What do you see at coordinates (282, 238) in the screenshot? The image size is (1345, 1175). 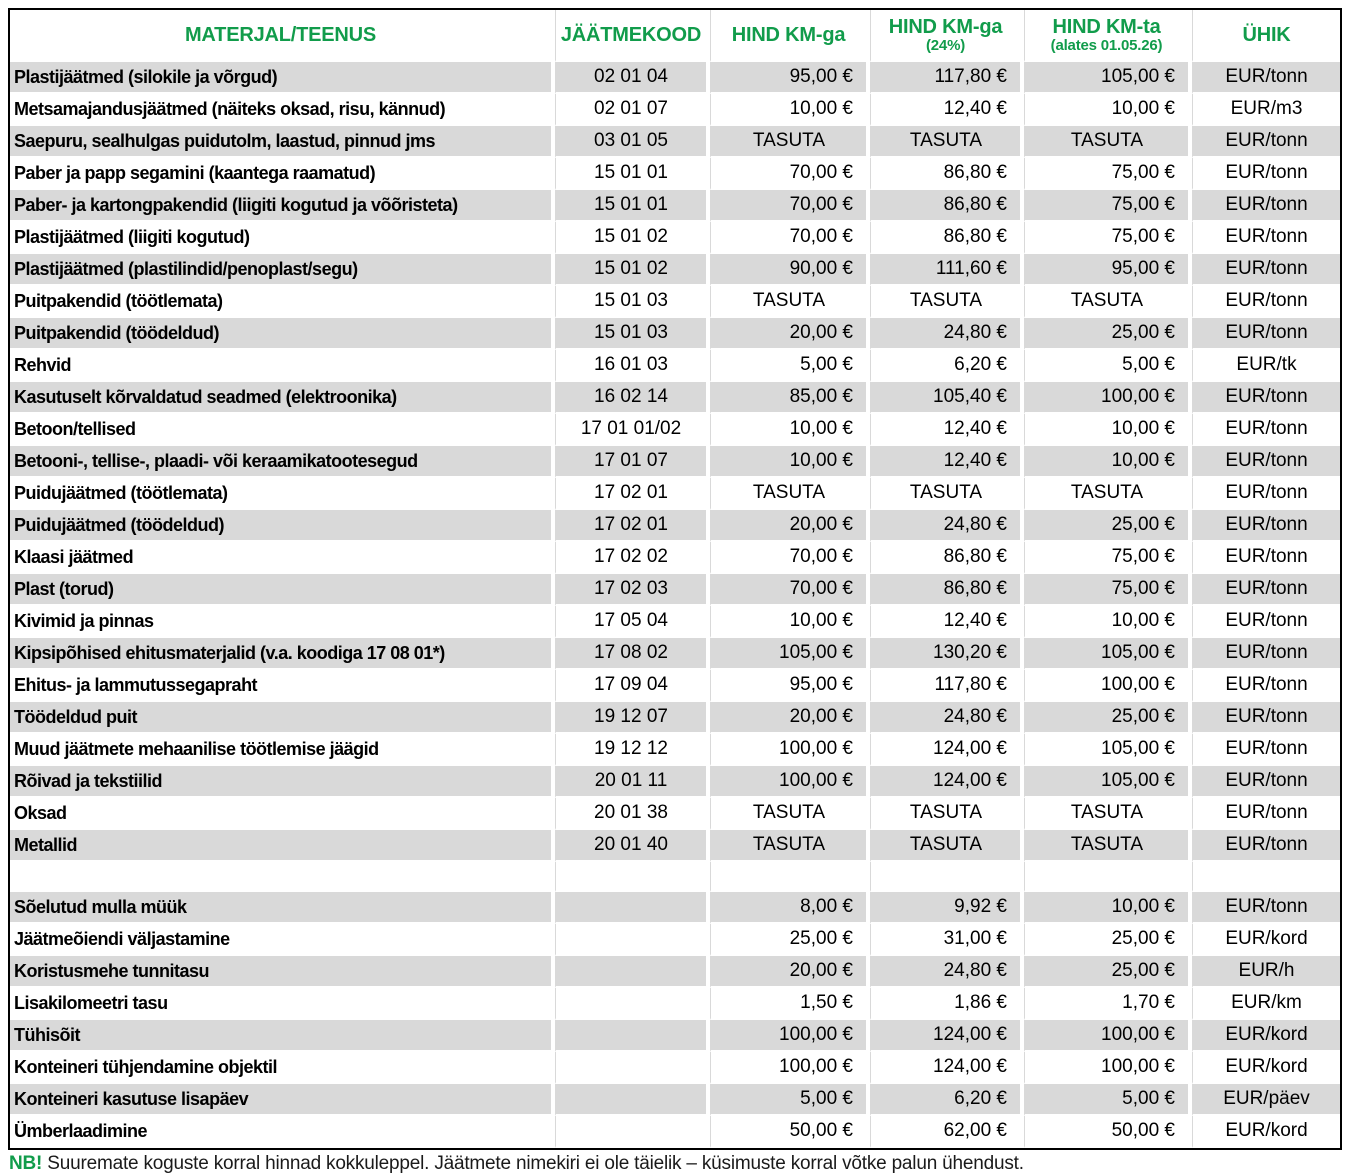 I see `name-cell: Plastijäätmed (liigiti kogutud)` at bounding box center [282, 238].